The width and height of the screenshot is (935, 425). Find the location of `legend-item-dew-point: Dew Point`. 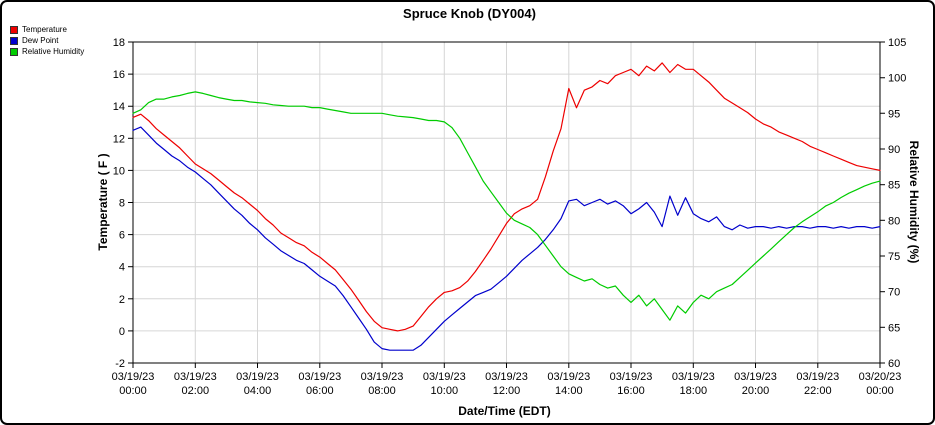

legend-item-dew-point: Dew Point is located at coordinates (47, 41).